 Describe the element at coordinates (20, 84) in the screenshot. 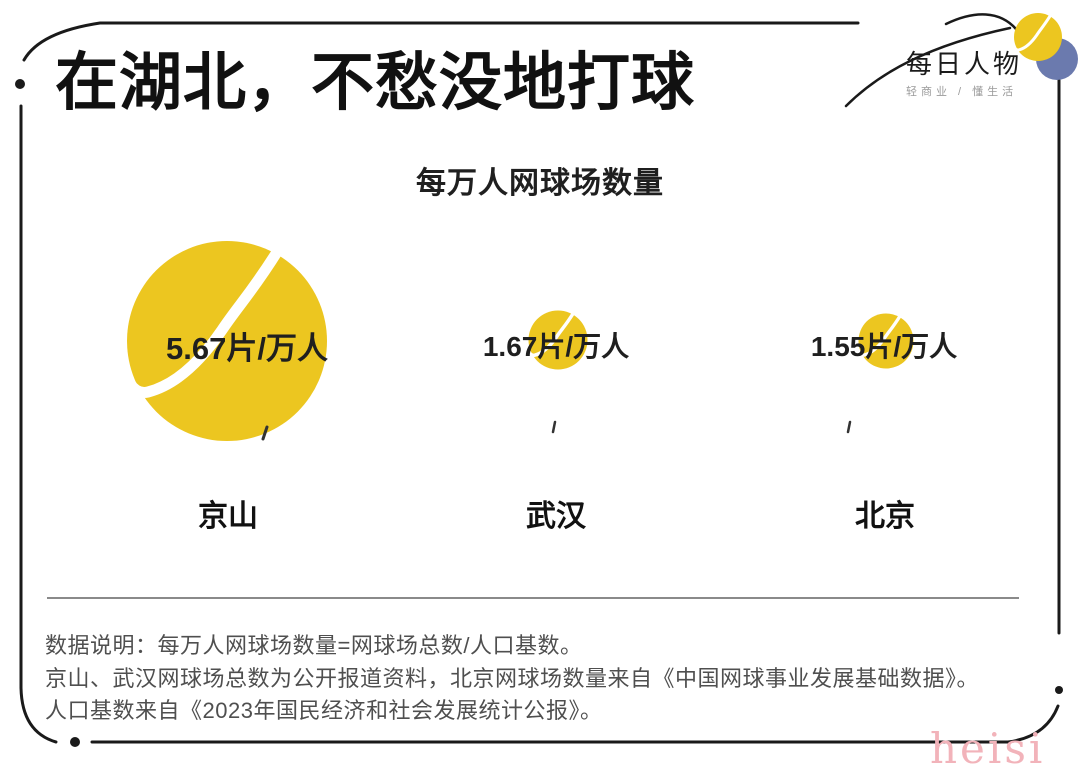

I see `frame-dot-top-left` at that location.